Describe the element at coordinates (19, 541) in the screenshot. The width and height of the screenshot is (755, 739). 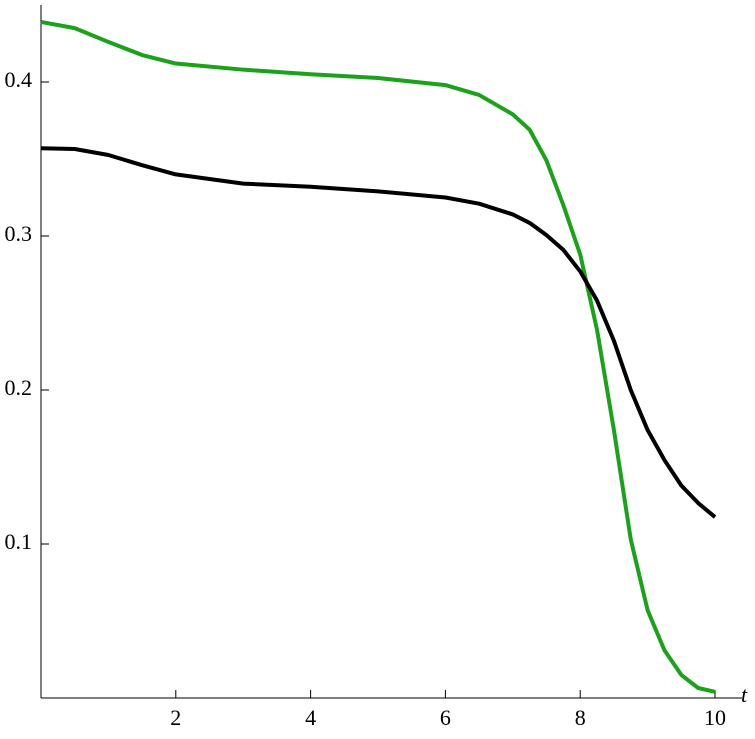
I see `y-tick-label: 0.1` at that location.